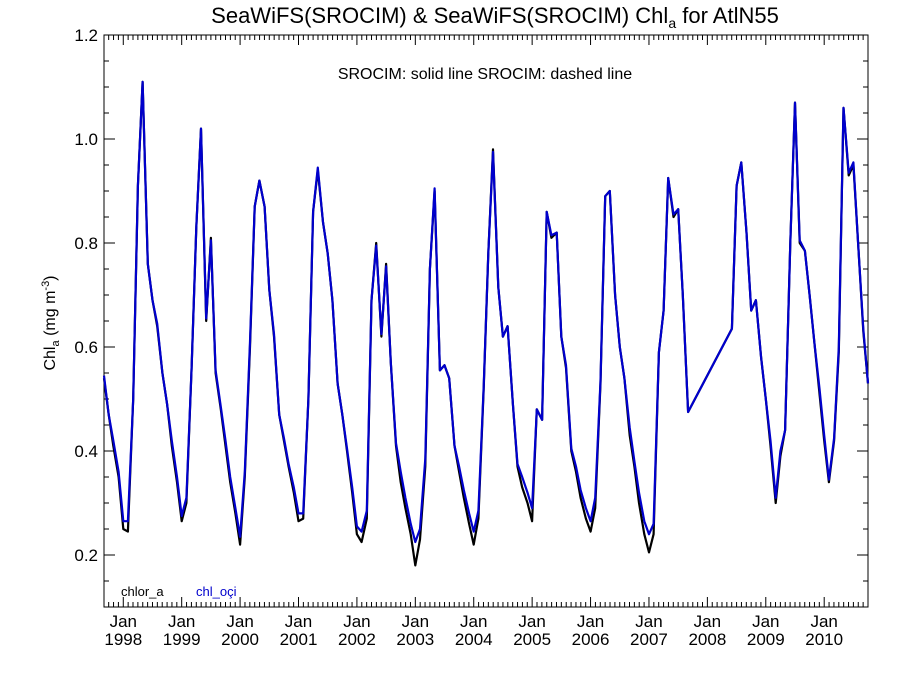 This screenshot has height=675, width=900. What do you see at coordinates (86, 35) in the screenshot?
I see `y-tick-label: 1.2` at bounding box center [86, 35].